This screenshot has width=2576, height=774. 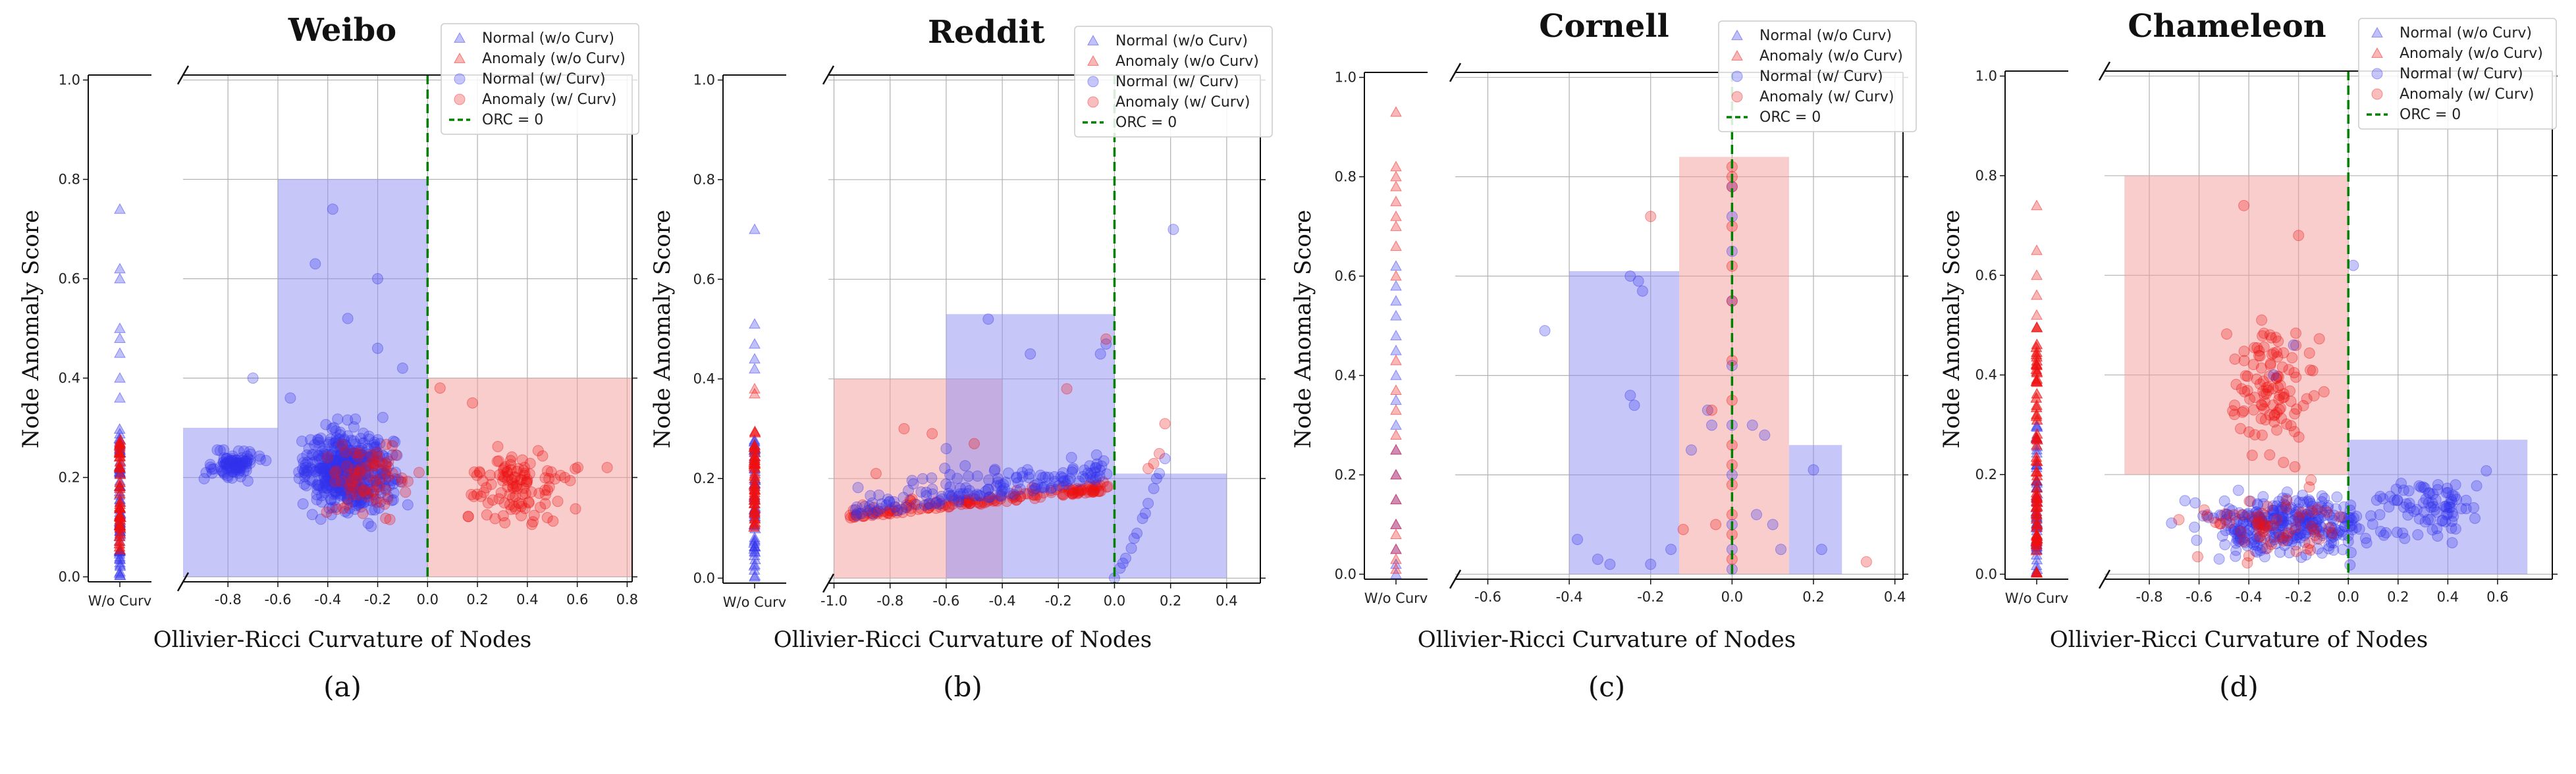 I want to click on anomaly-stub-triangle, so click(x=2036, y=460).